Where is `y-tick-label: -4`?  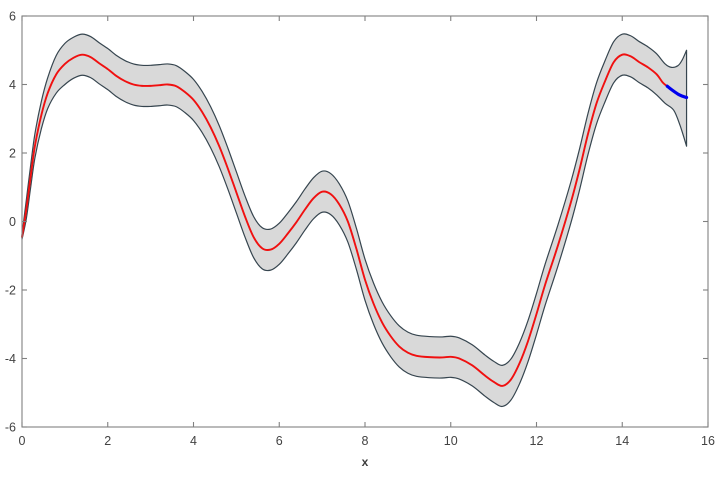 y-tick-label: -4 is located at coordinates (10, 359).